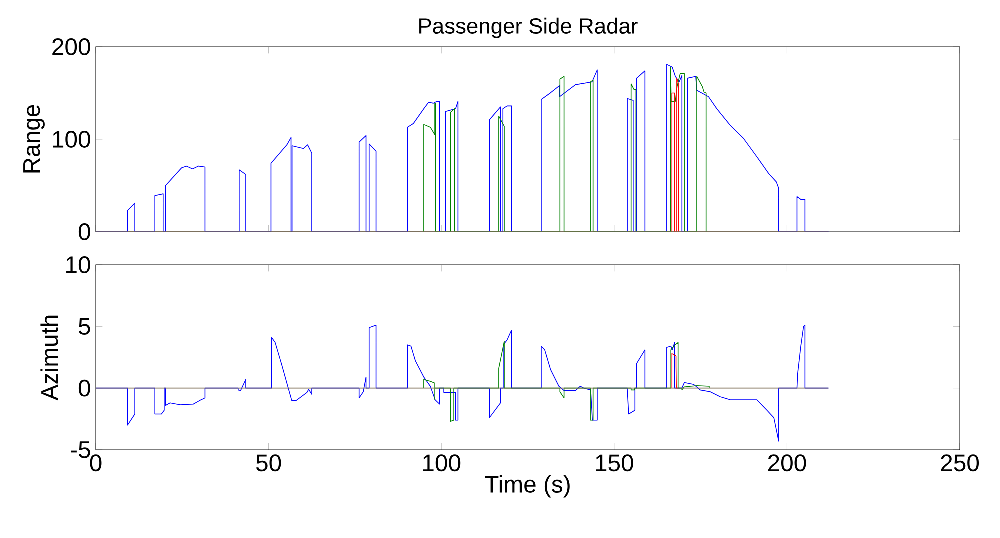 Image resolution: width=1000 pixels, height=538 pixels. Describe the element at coordinates (527, 486) in the screenshot. I see `x-axis-title: Time (s)` at that location.